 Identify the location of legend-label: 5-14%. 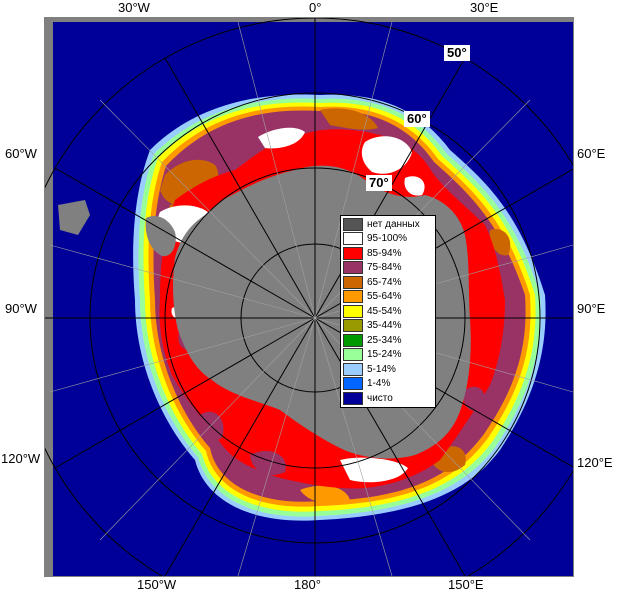
(381, 369).